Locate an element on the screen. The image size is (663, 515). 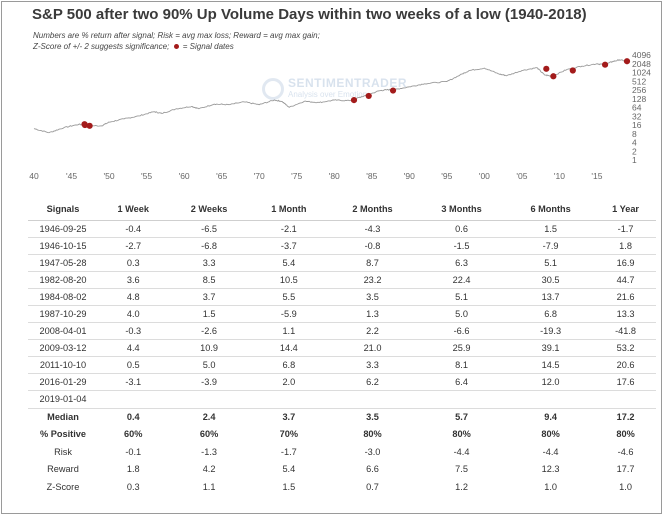
summary-label: Risk is located at coordinates (63, 451).